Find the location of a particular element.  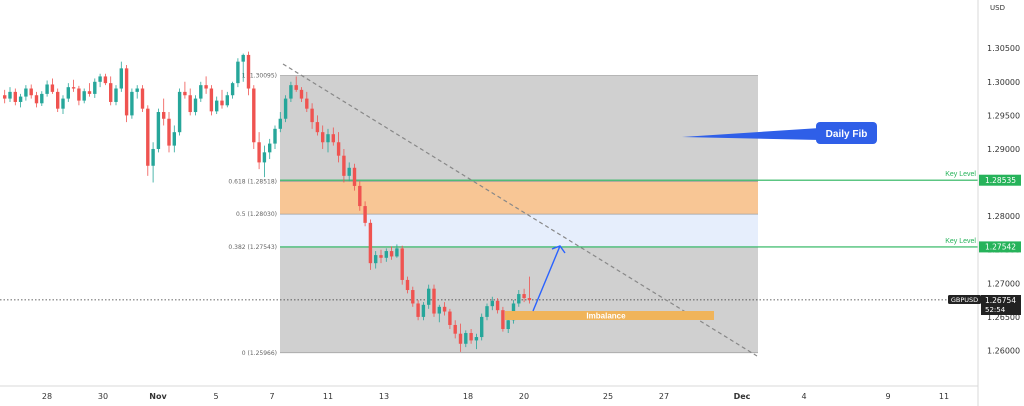

price-tick-label: 1.30000 is located at coordinates (1003, 82).